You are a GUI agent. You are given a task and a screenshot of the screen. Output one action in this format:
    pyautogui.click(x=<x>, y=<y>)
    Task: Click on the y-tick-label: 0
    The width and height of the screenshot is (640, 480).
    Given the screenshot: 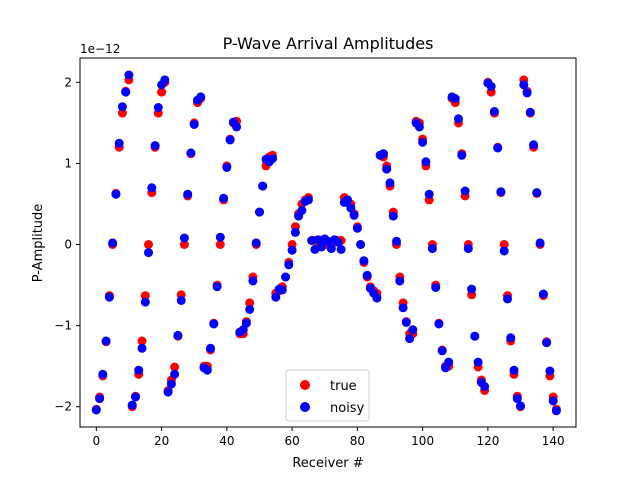 What is the action you would take?
    pyautogui.click(x=68, y=245)
    